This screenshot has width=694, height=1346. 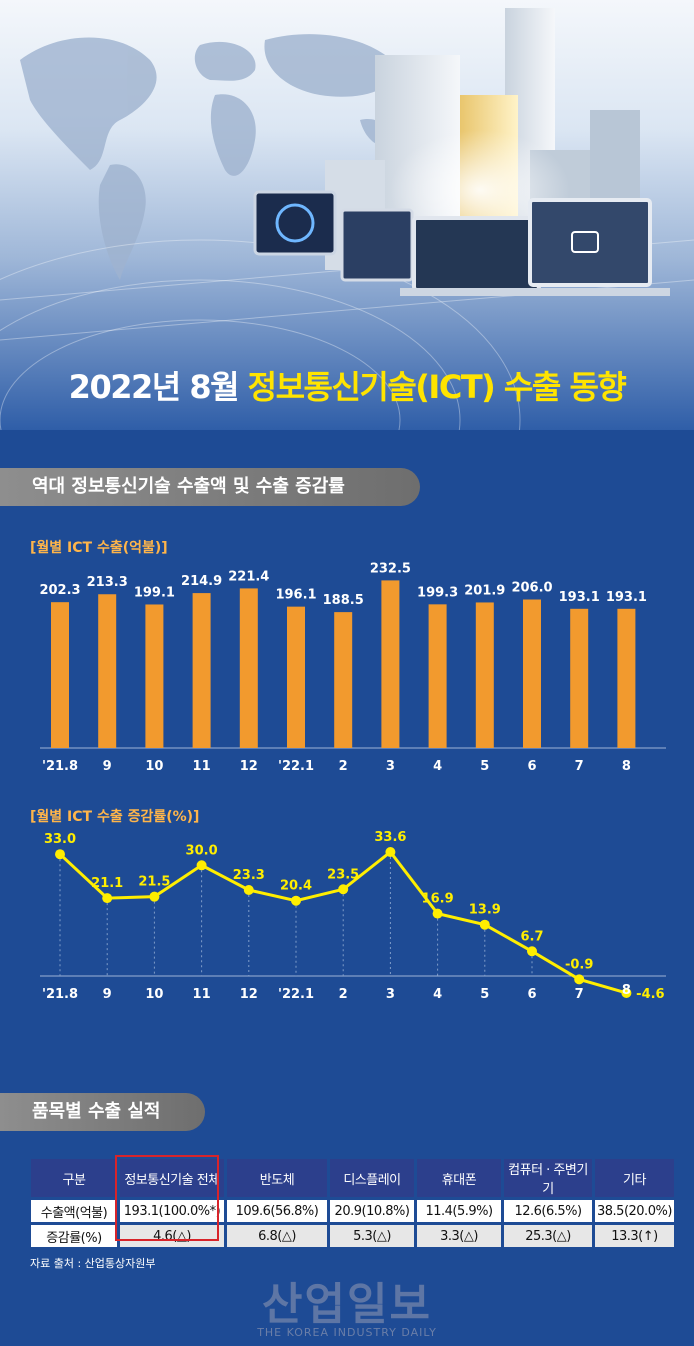 What do you see at coordinates (172, 1211) in the screenshot?
I see `table-cell: 193.1(100.0%*)` at bounding box center [172, 1211].